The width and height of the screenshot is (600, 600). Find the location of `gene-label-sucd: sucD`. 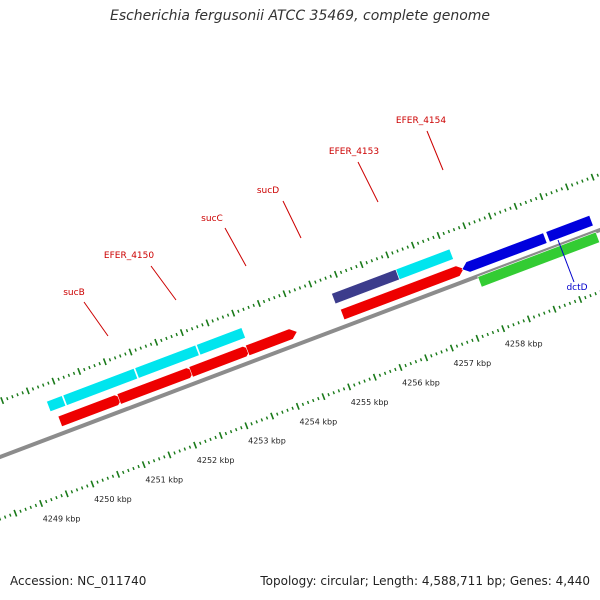

gene-label-sucd: sucD is located at coordinates (268, 191).